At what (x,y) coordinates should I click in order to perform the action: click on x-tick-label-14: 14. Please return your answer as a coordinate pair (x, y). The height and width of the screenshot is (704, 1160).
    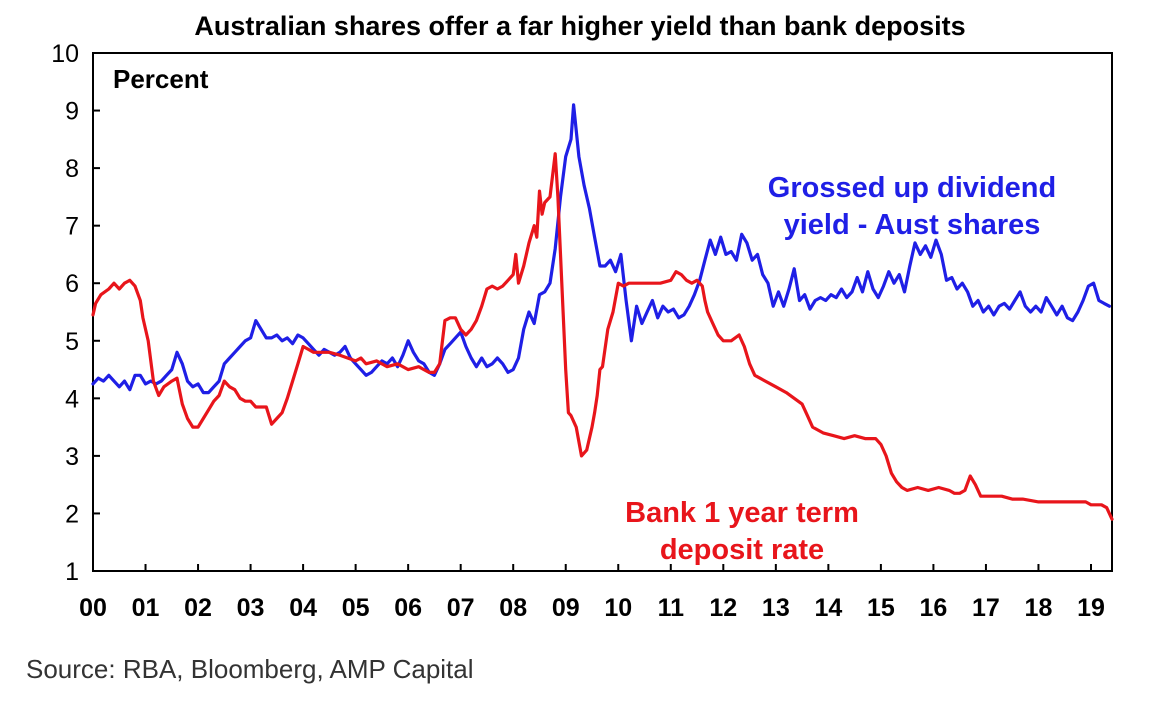
    Looking at the image, I should click on (828, 608).